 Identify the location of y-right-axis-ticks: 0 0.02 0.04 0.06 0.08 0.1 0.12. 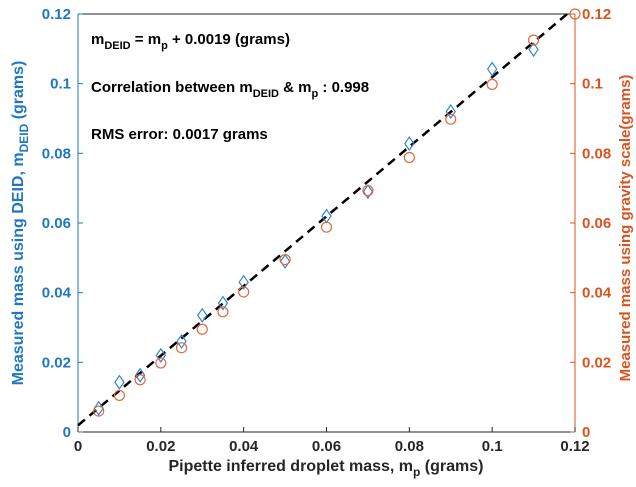
(591, 223).